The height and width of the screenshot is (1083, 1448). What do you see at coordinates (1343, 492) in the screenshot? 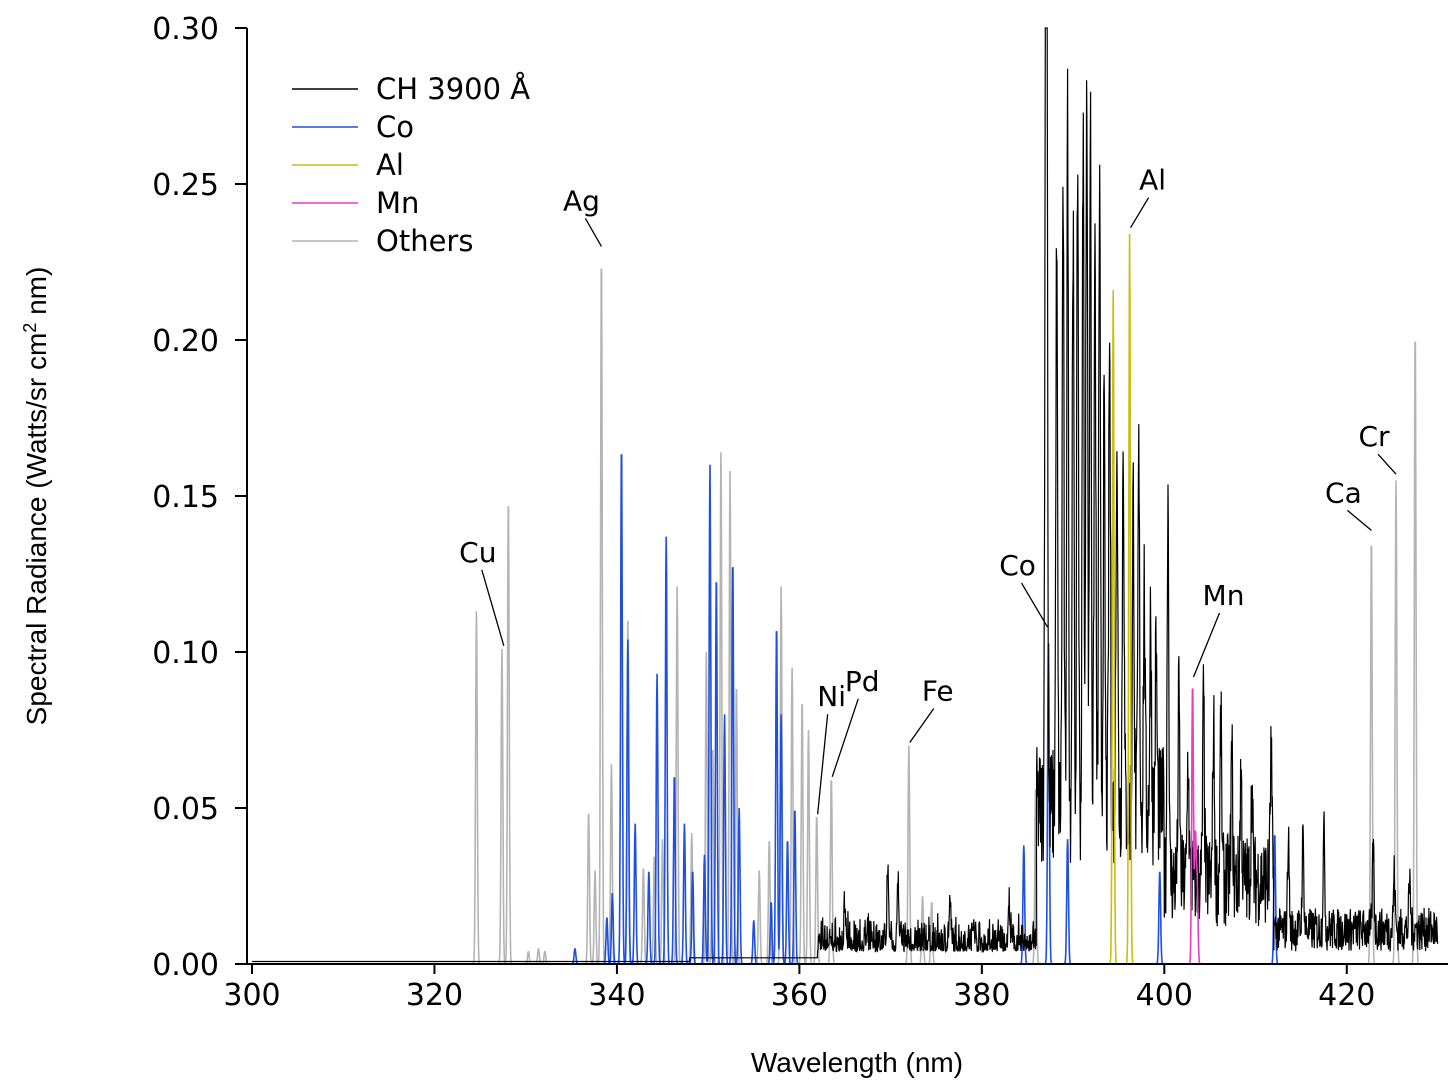
I see `annotation-label-8: Ca` at bounding box center [1343, 492].